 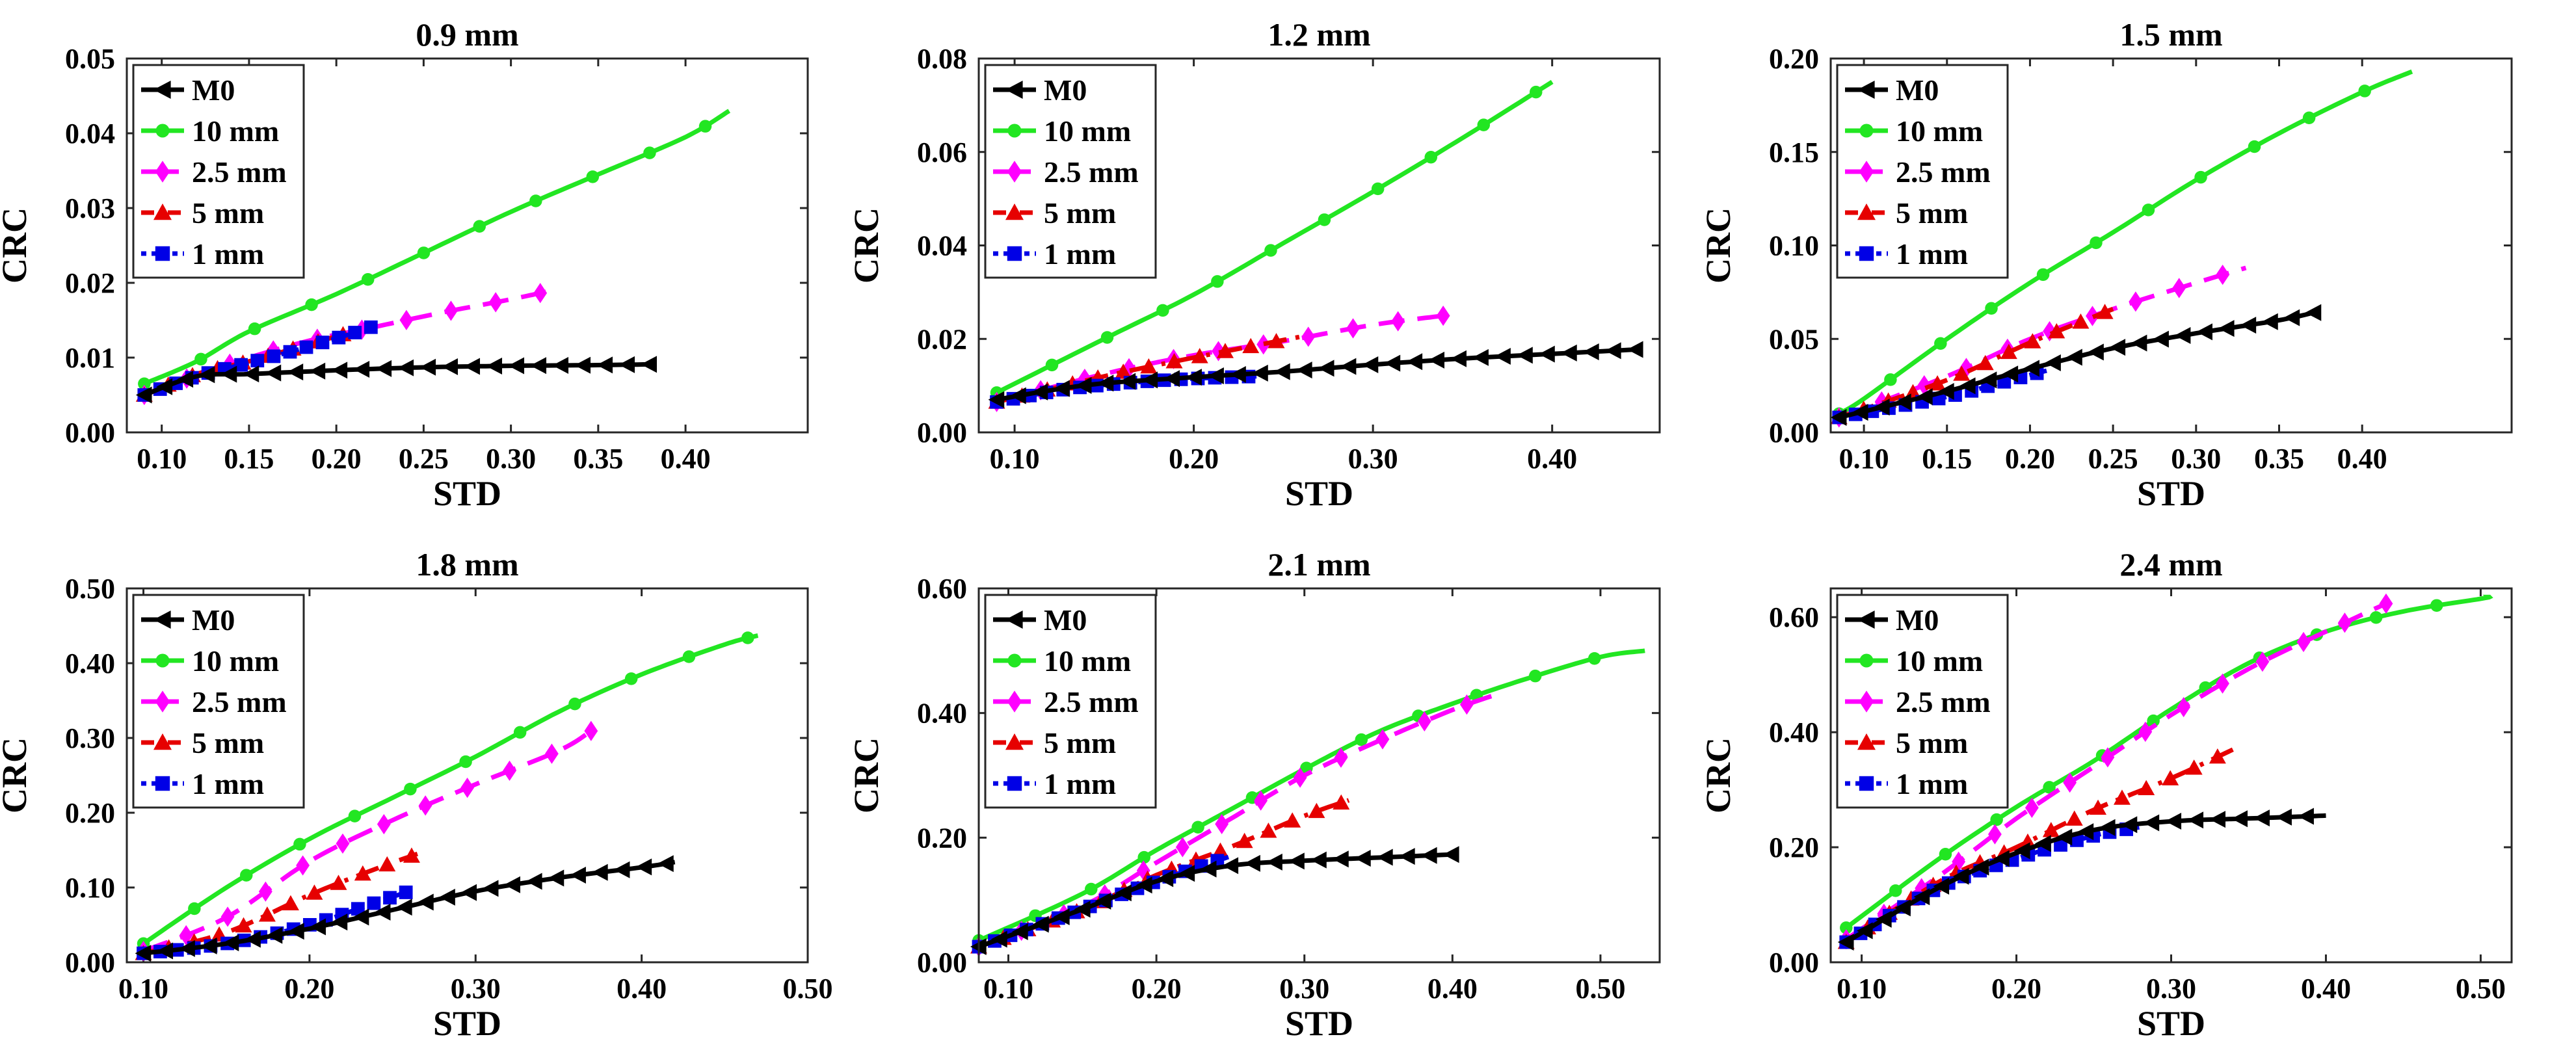 What do you see at coordinates (1794, 733) in the screenshot?
I see `y-tick-label: 0.40` at bounding box center [1794, 733].